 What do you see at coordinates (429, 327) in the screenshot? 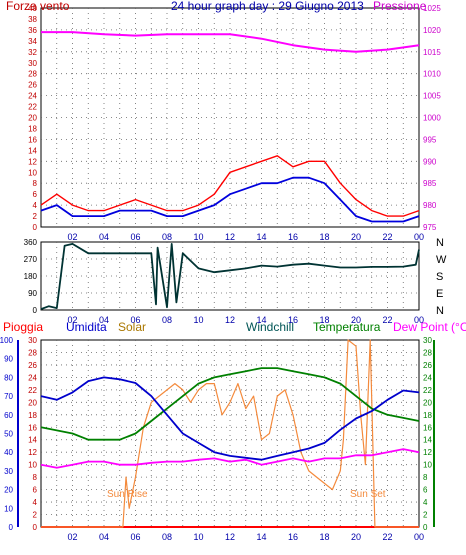
I see `dewpoint-header: Dew Point (°C)` at bounding box center [429, 327].